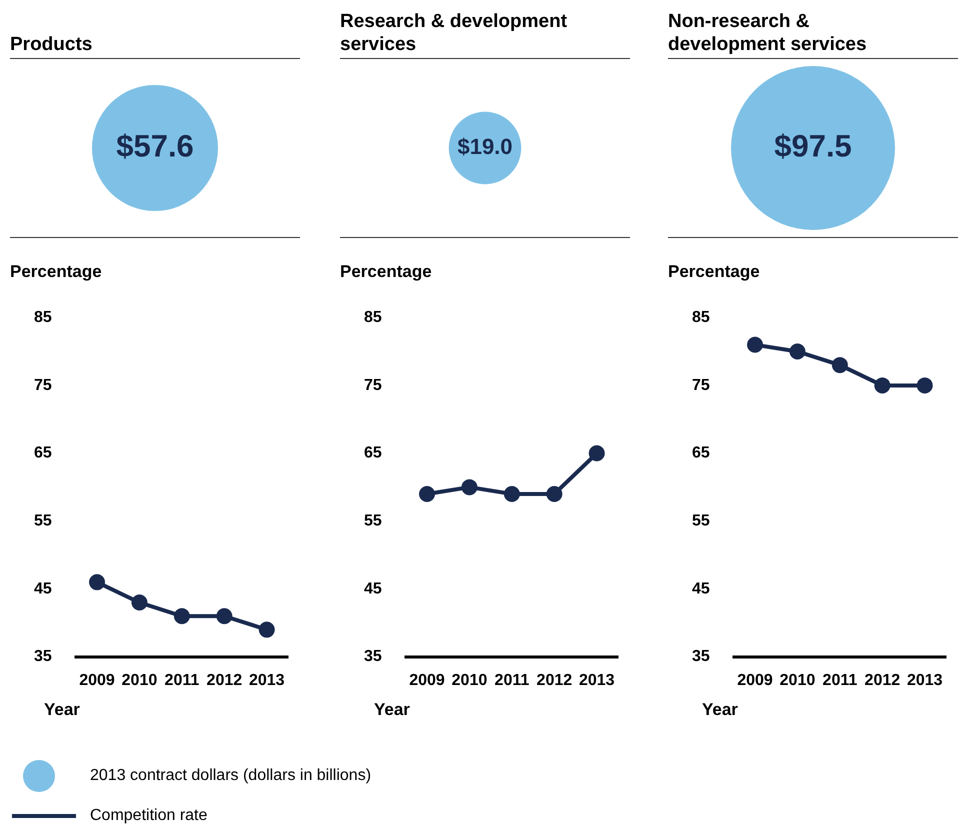 This screenshot has width=977, height=827. Describe the element at coordinates (231, 776) in the screenshot. I see `legend-label: 2013 contract dollars (dollars in billions)` at that location.